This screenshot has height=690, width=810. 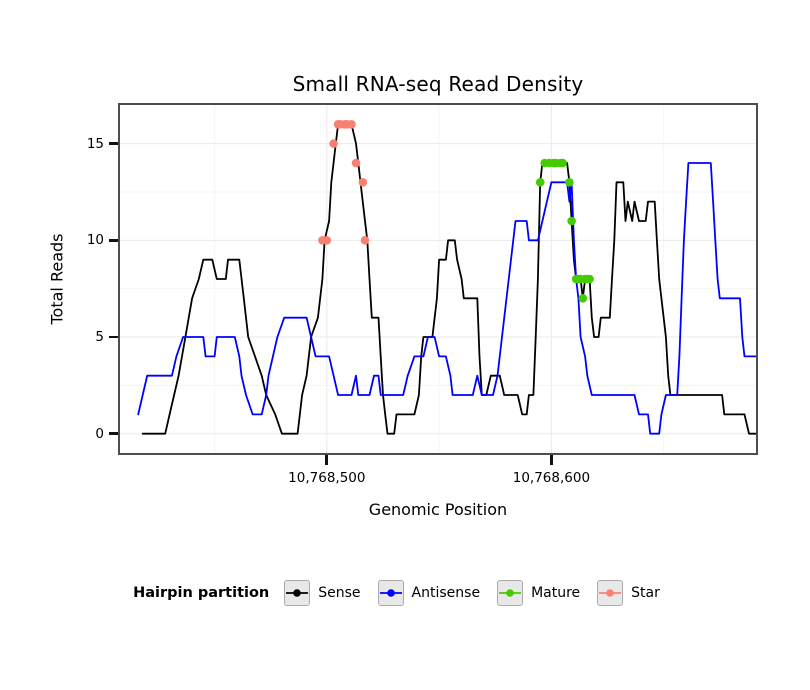 I want to click on x-axis-label: Genomic Position, so click(x=438, y=509).